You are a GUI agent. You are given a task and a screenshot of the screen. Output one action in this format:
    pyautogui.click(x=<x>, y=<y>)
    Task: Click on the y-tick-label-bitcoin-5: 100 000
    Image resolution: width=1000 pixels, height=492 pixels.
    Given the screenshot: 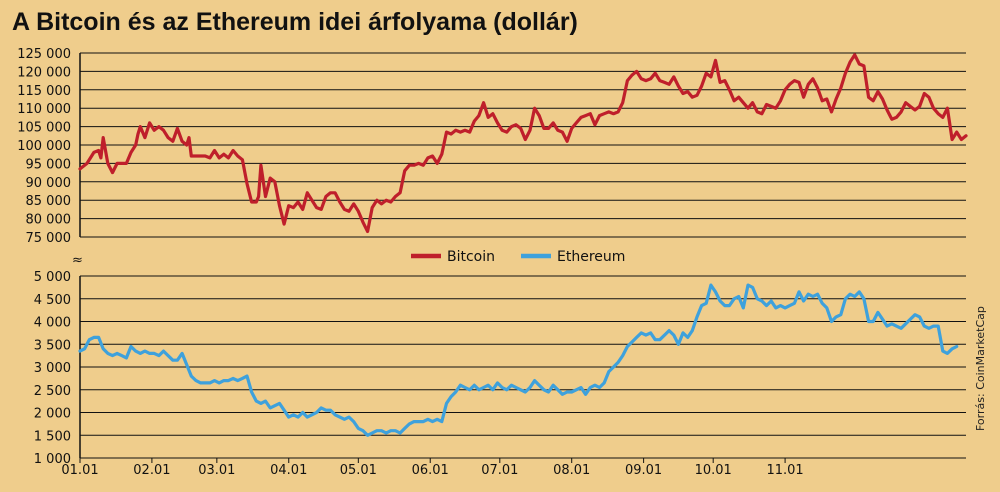 What is the action you would take?
    pyautogui.click(x=44, y=146)
    